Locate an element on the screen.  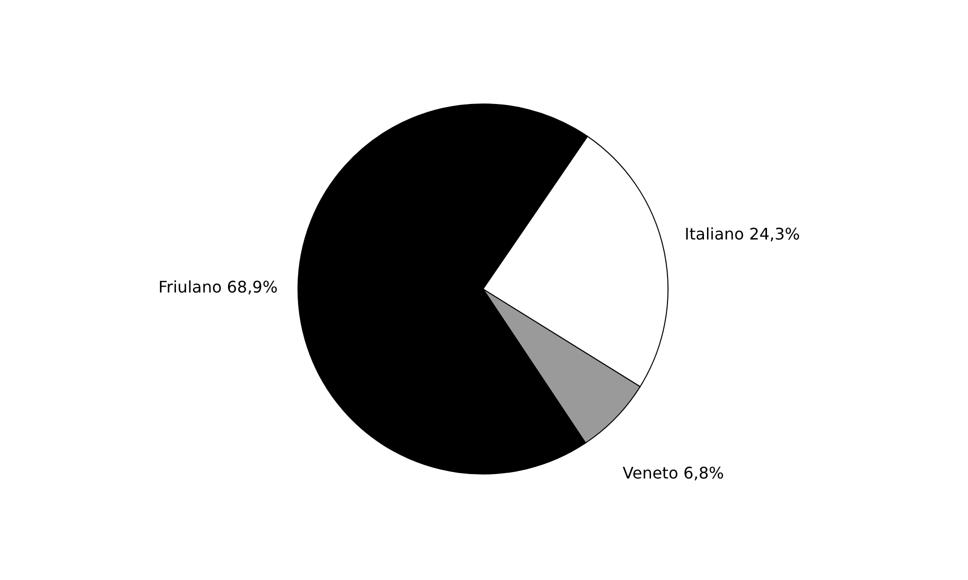
slice-label: Veneto 6,8% is located at coordinates (673, 472).